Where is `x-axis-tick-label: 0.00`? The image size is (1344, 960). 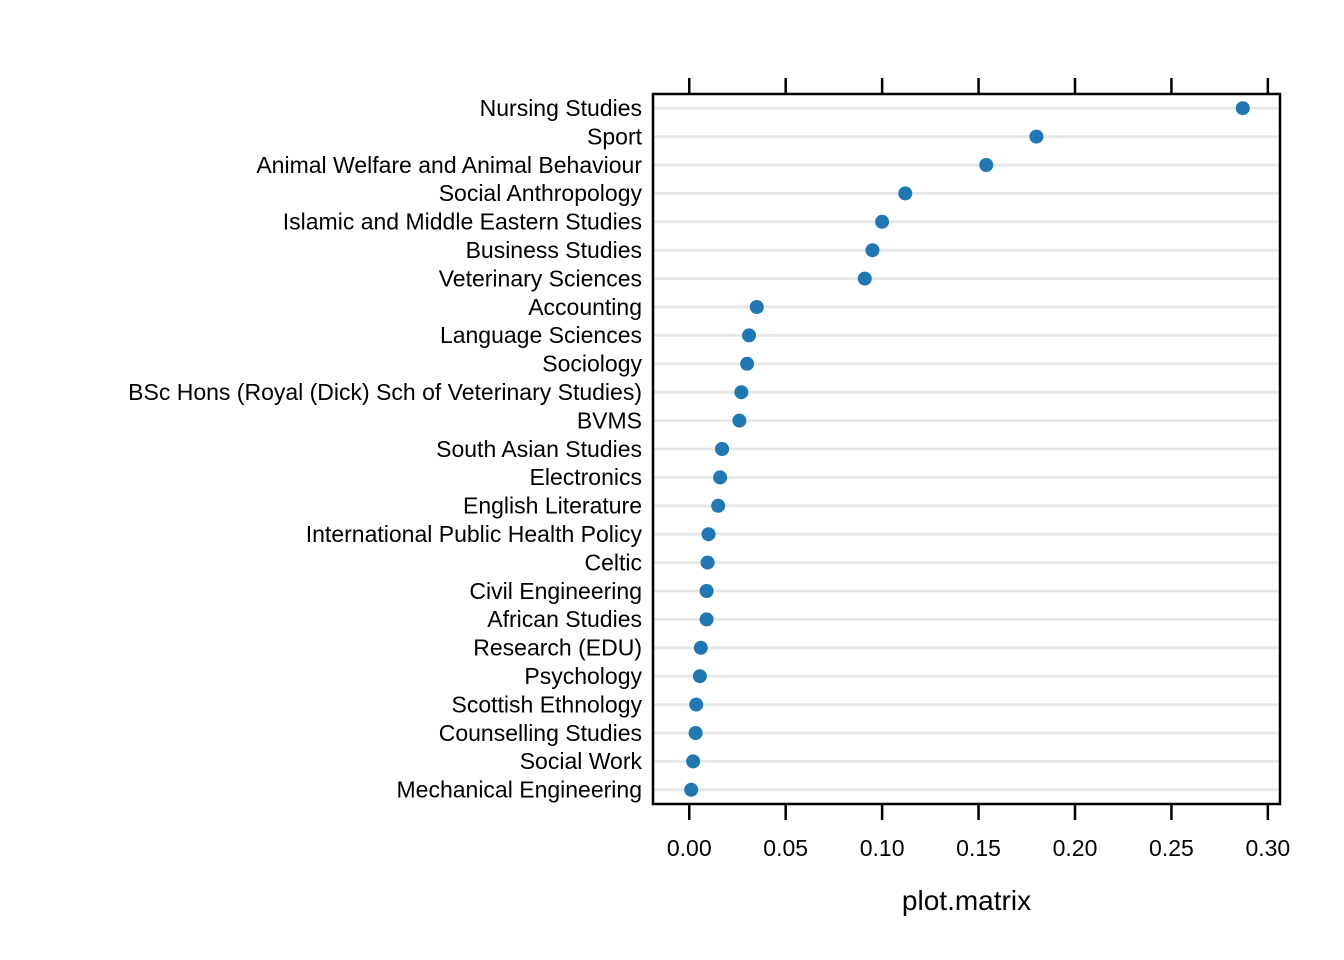 x-axis-tick-label: 0.00 is located at coordinates (689, 848).